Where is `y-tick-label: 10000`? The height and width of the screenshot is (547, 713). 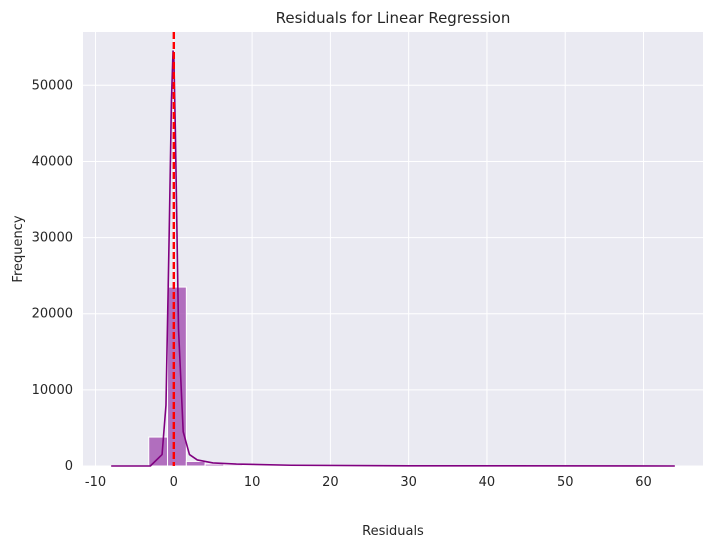 y-tick-label: 10000 is located at coordinates (52, 390).